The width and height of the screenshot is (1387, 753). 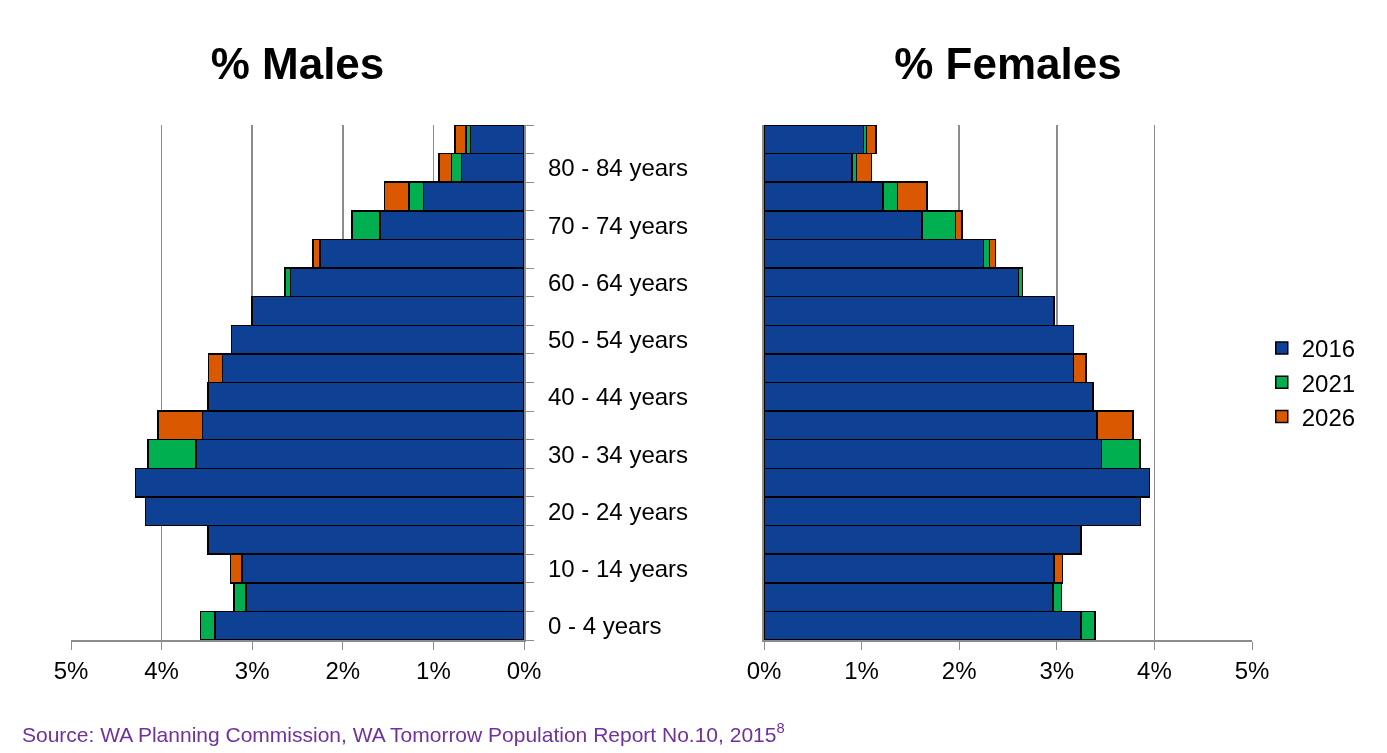 What do you see at coordinates (618, 511) in the screenshot?
I see `y-tick-label: 20 - 24 years` at bounding box center [618, 511].